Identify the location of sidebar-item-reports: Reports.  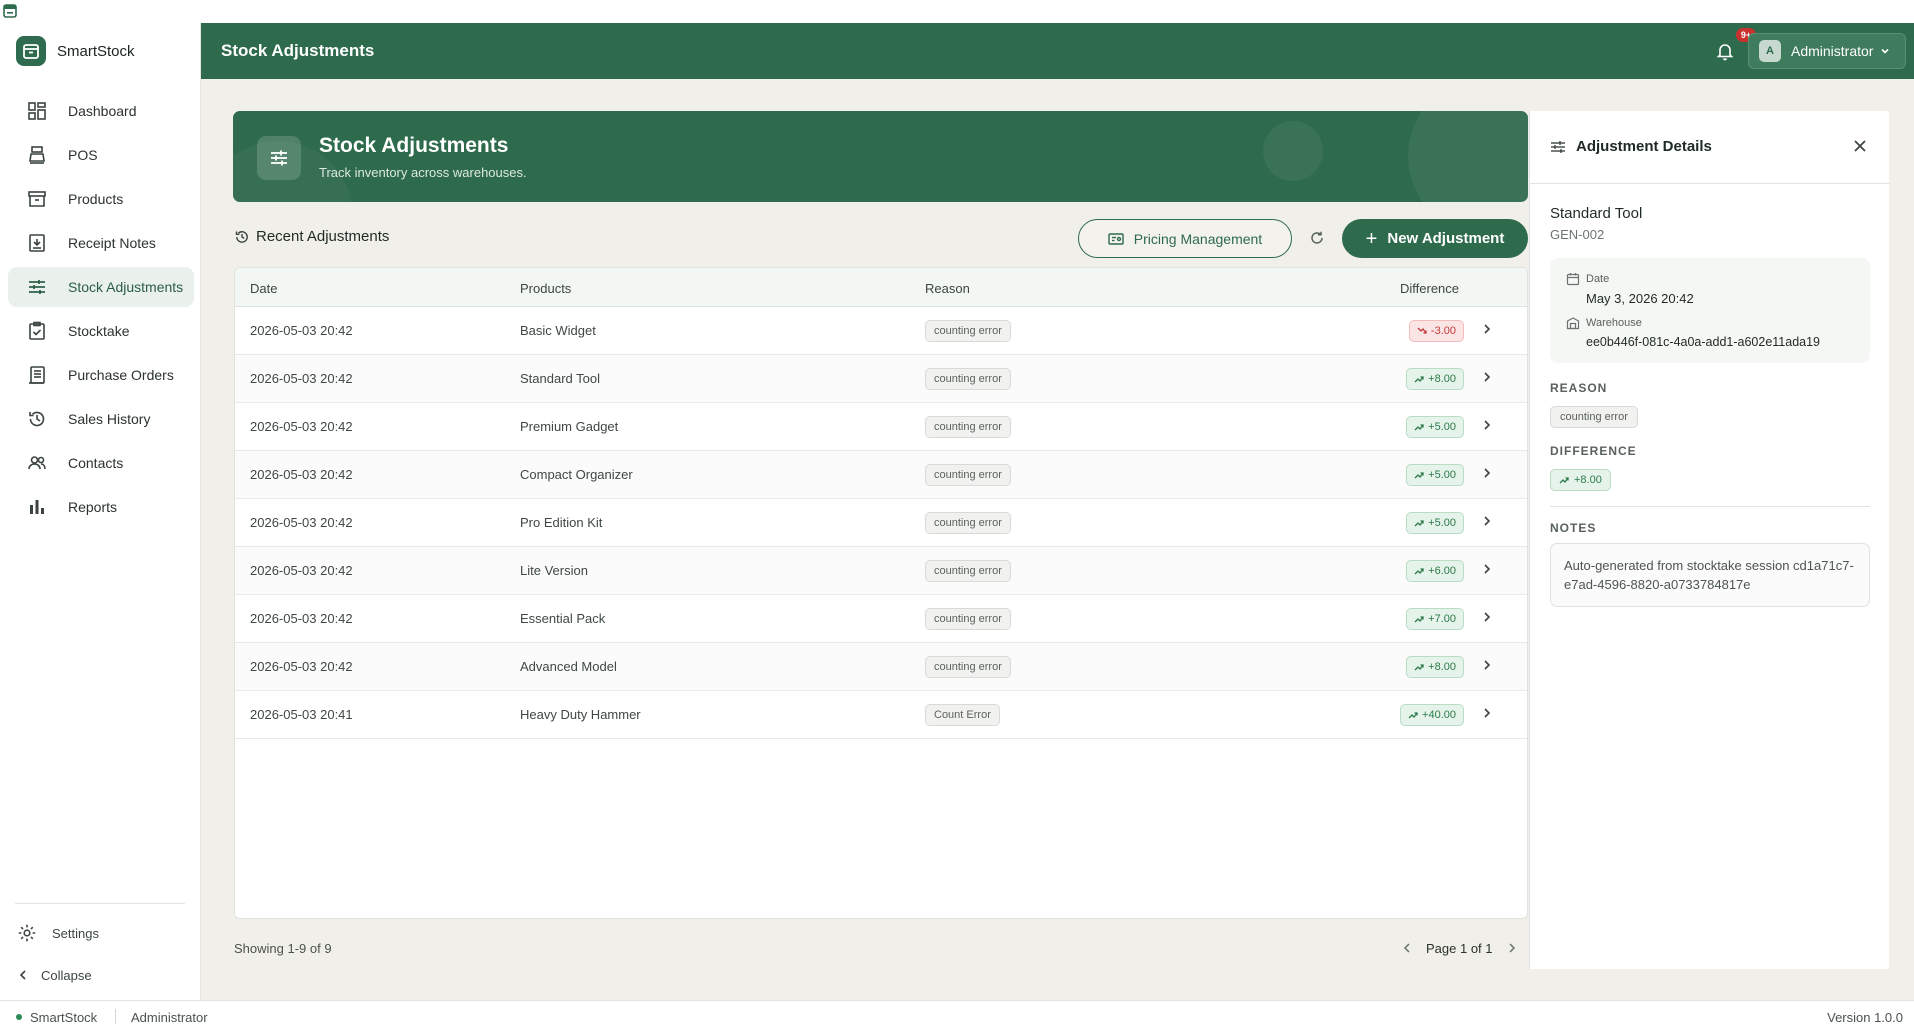
(101, 507).